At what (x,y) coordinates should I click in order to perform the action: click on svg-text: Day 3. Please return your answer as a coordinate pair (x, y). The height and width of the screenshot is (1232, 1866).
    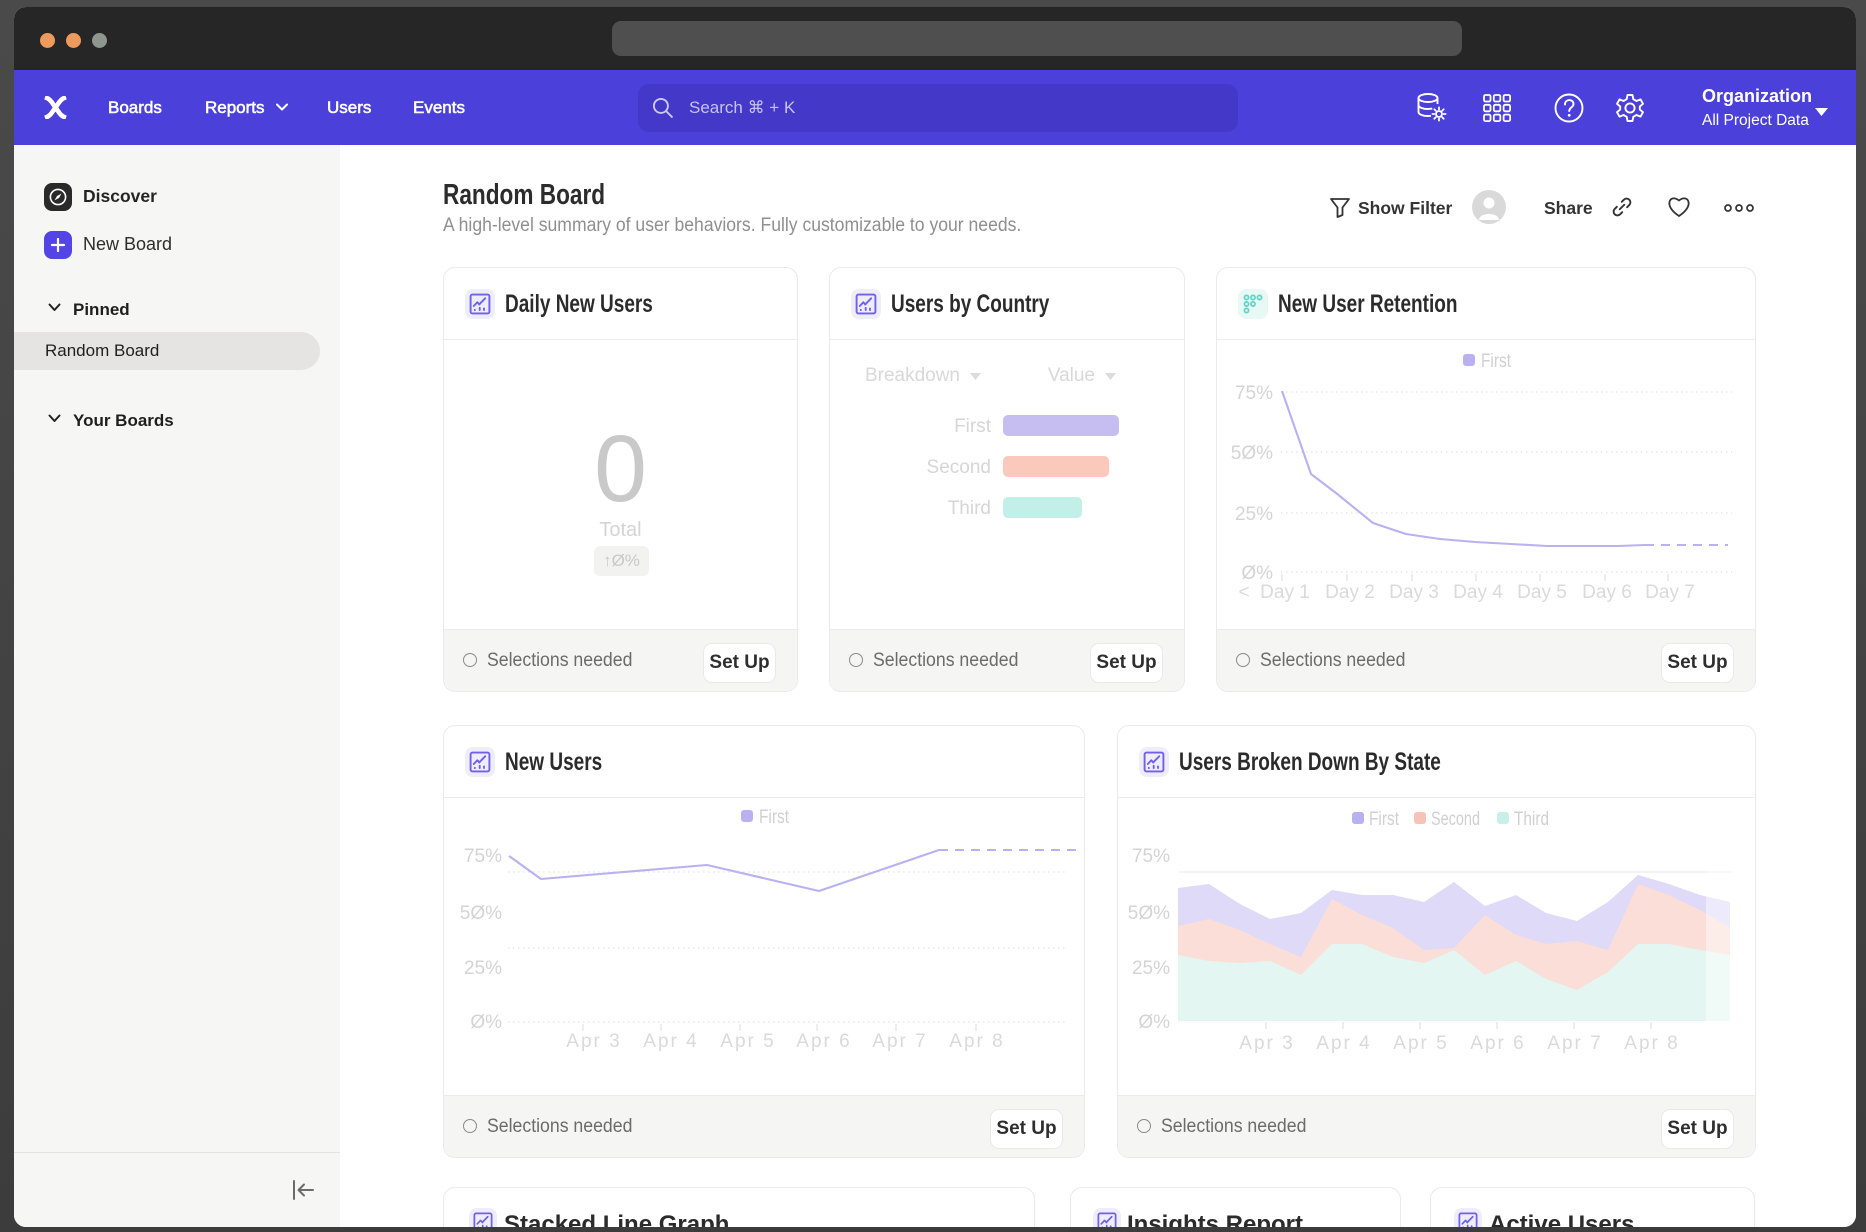
    Looking at the image, I should click on (1414, 592).